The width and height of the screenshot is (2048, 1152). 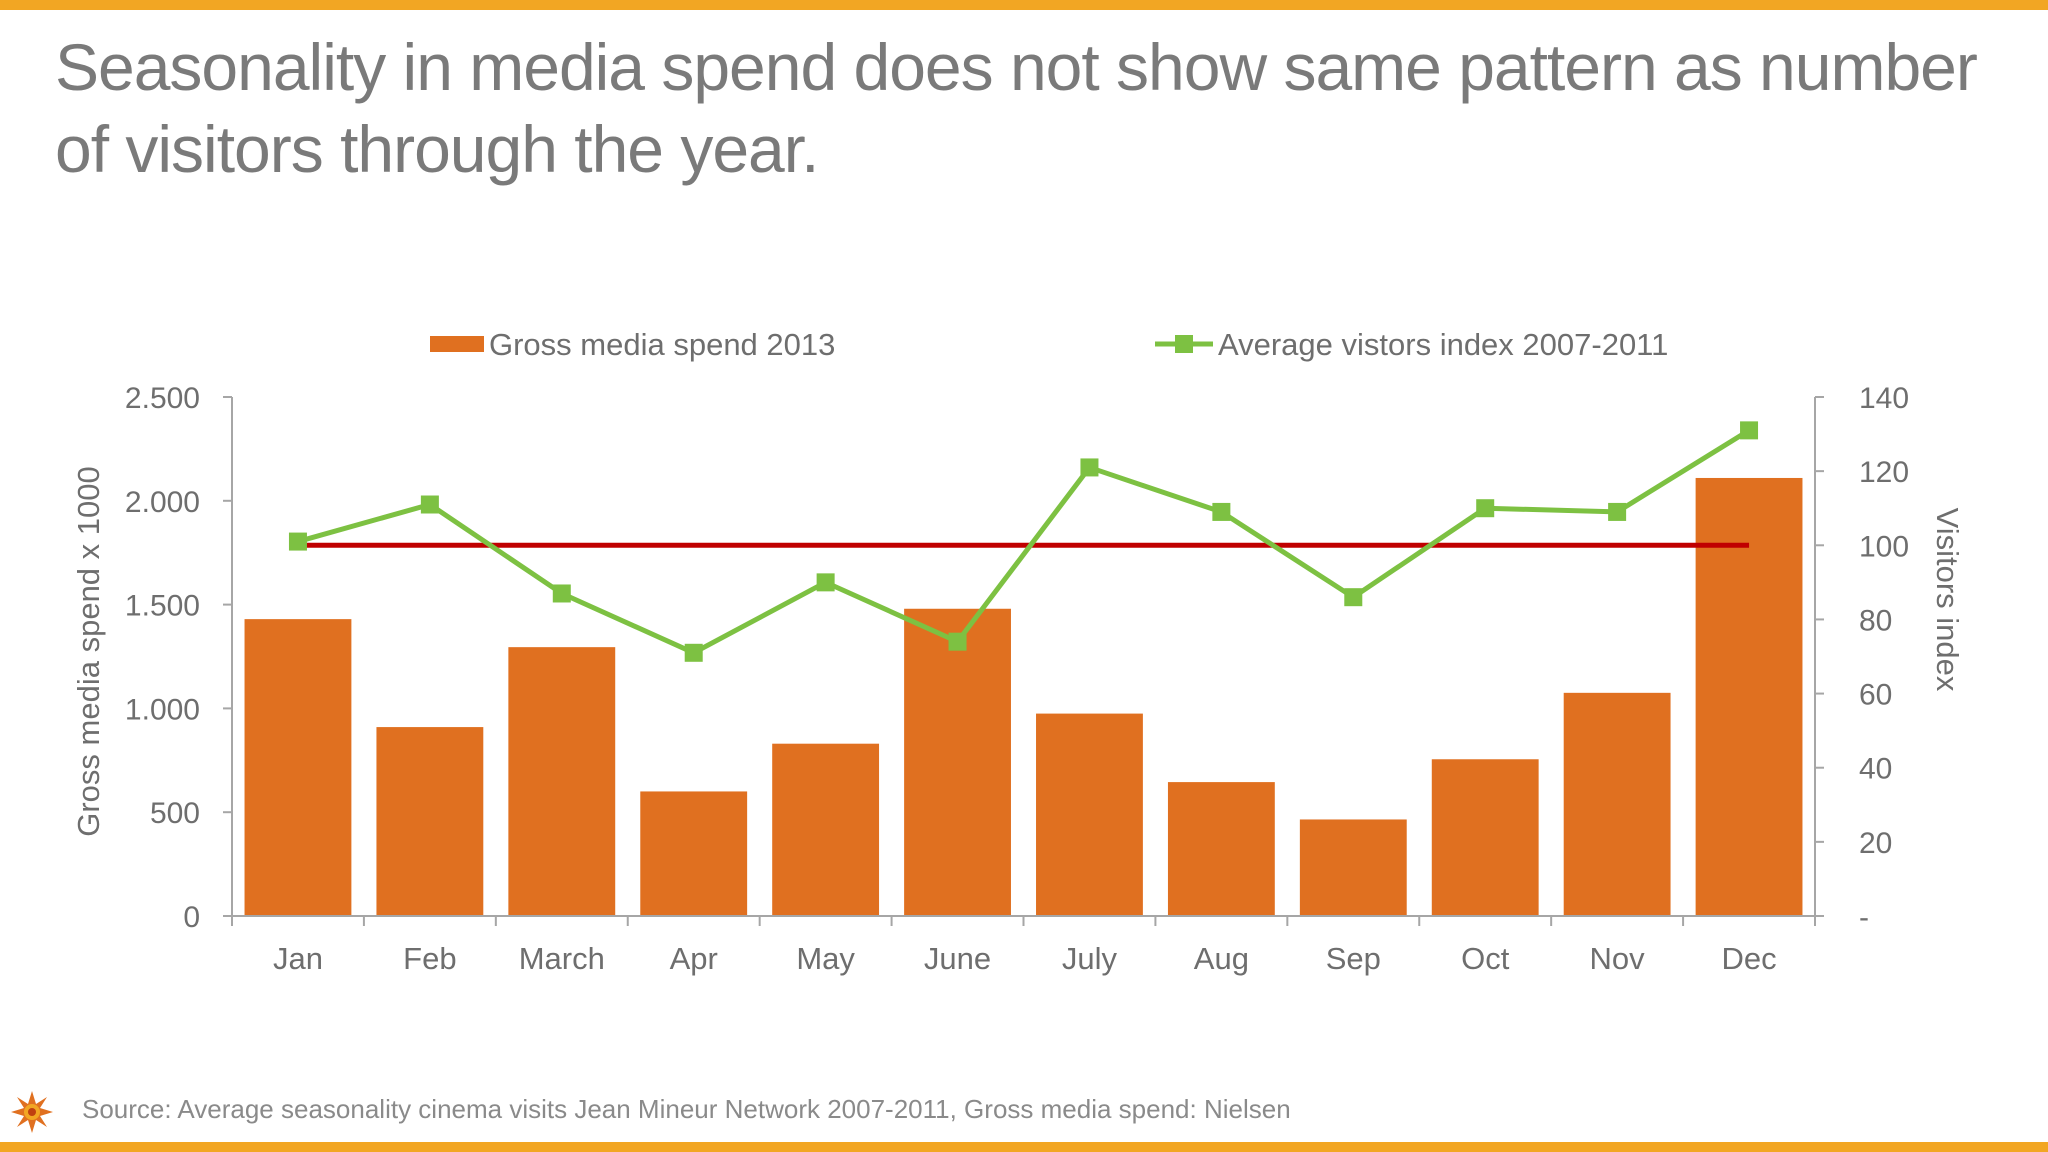 What do you see at coordinates (662, 344) in the screenshot?
I see `legend-label-media-spend: Gross media spend 2013` at bounding box center [662, 344].